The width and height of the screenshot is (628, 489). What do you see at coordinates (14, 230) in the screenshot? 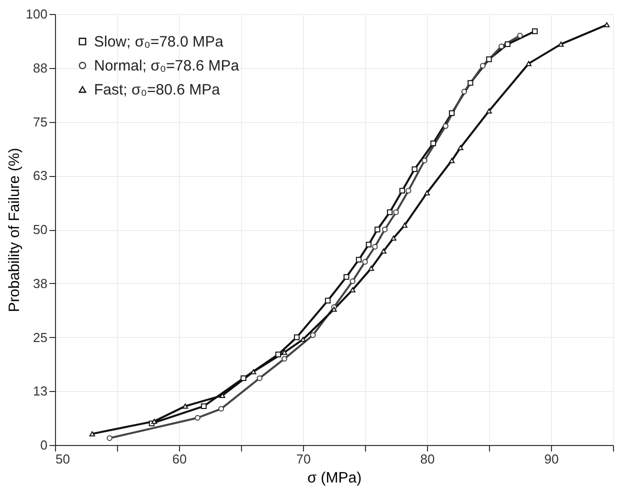
I see `y-axis-title: Probability of Failure (%)` at bounding box center [14, 230].